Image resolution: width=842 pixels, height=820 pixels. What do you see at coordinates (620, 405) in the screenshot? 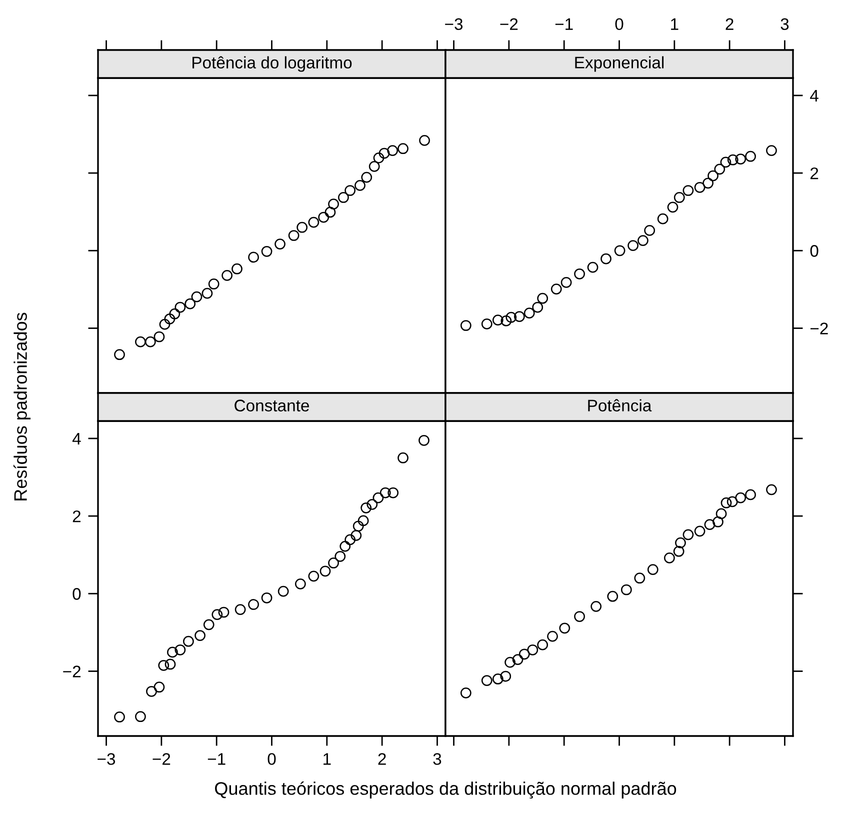
I see `chart-title: Potência` at bounding box center [620, 405].